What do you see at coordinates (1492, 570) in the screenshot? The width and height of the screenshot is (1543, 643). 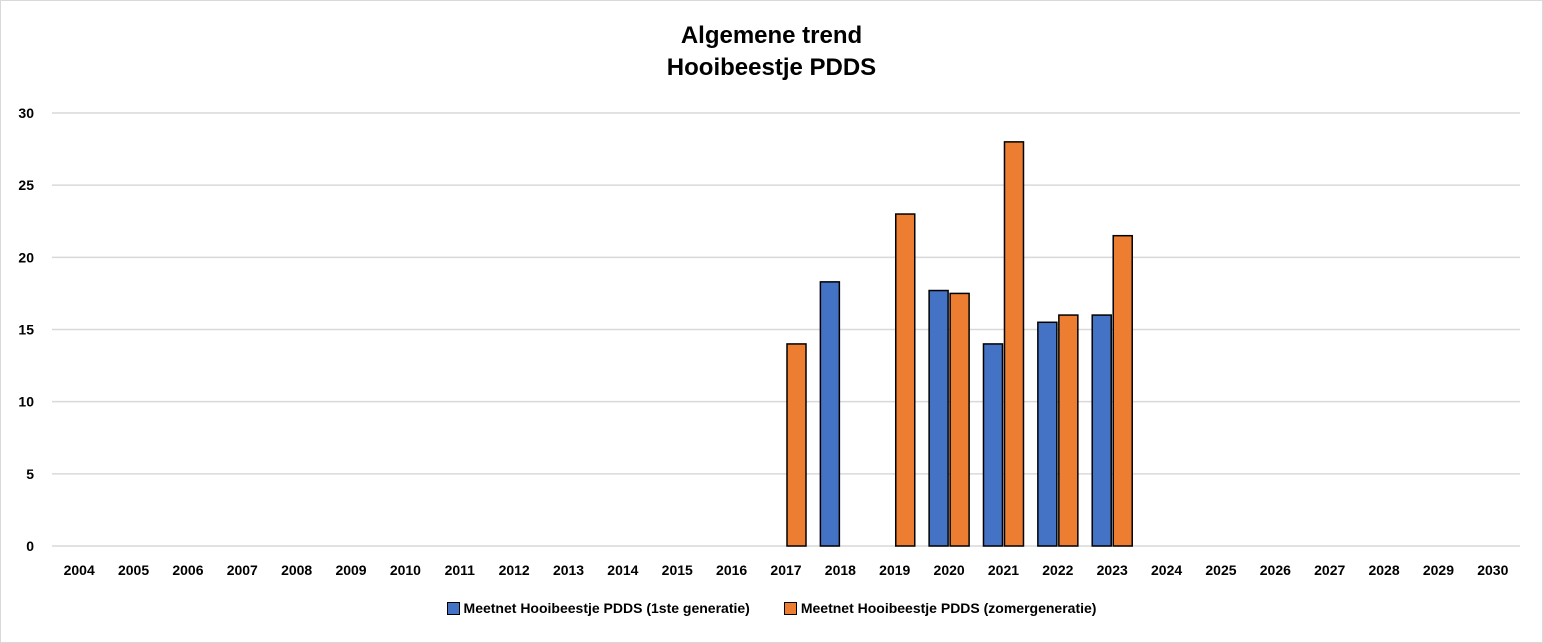 I see `x-tick-label: 2030` at bounding box center [1492, 570].